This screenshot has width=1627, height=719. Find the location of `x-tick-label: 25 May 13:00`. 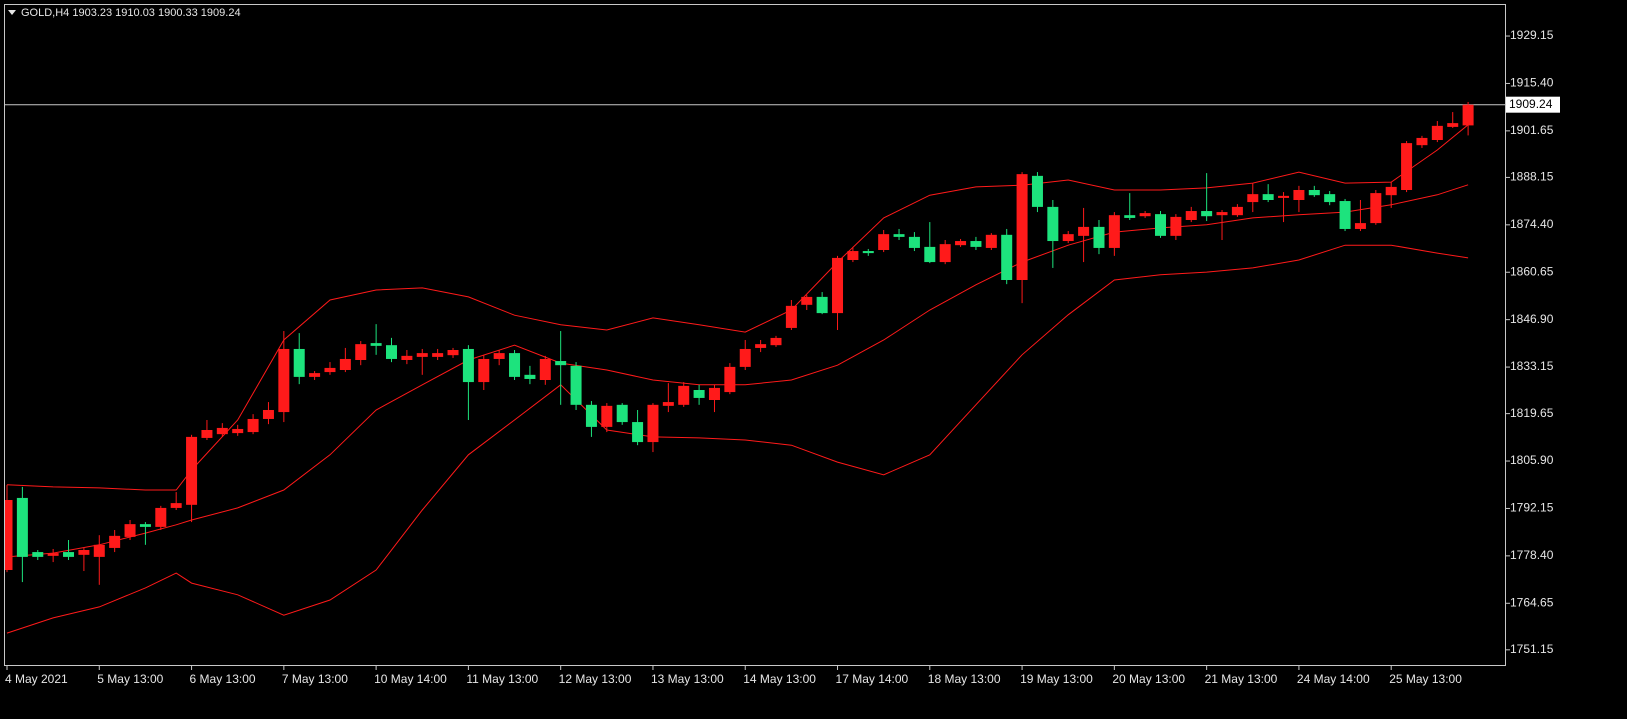

x-tick-label: 25 May 13:00 is located at coordinates (1425, 679).